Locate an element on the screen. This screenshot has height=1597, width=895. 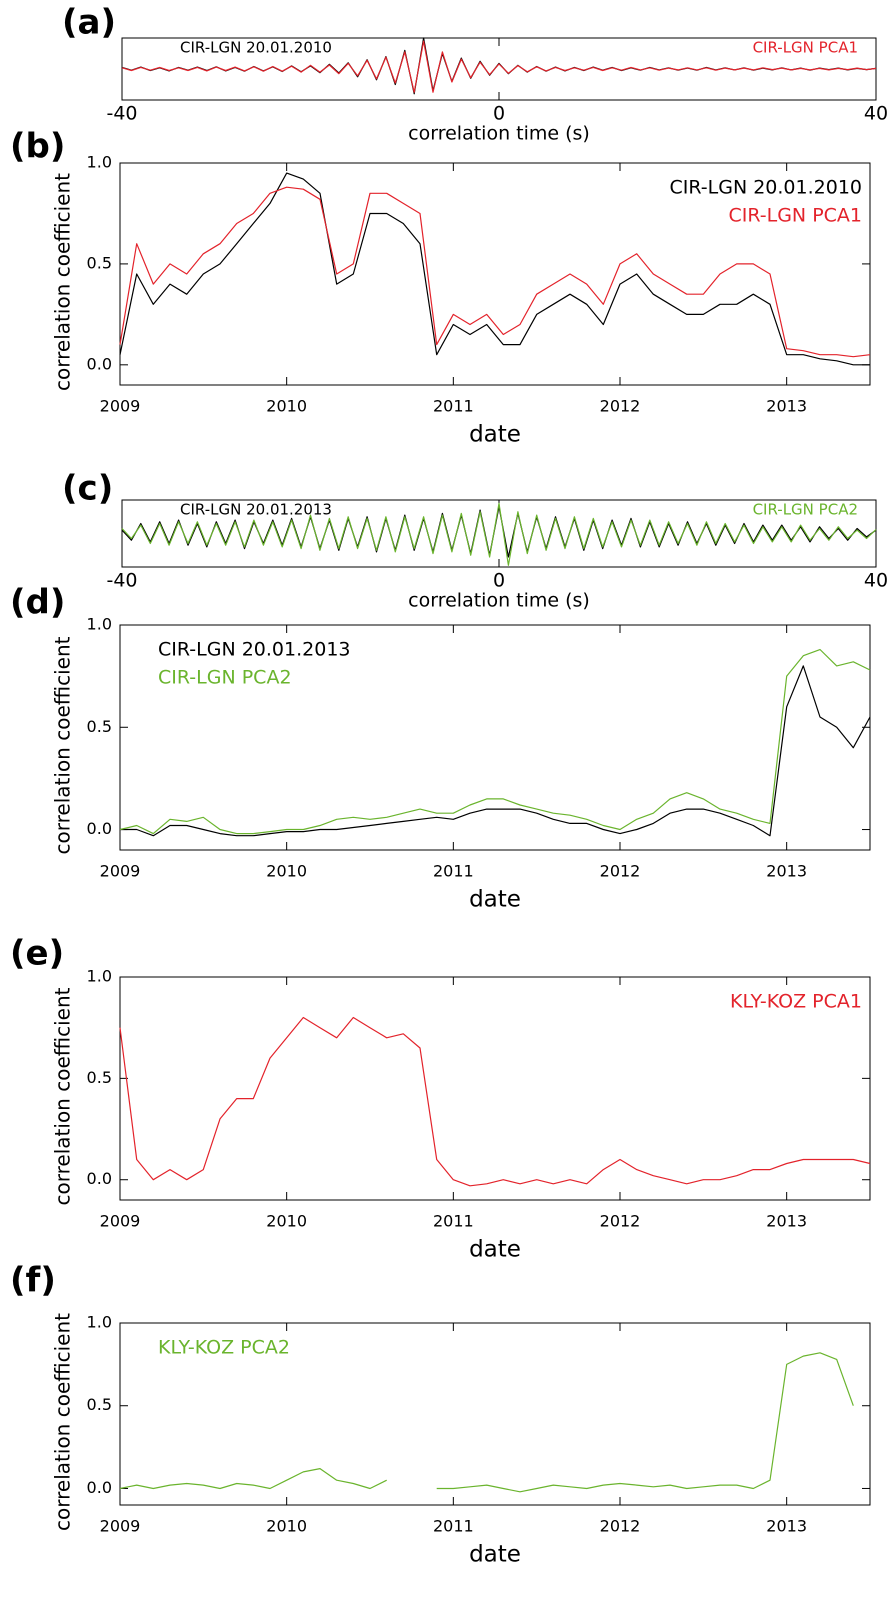
legend-entry: KLY-KOZ PCA1 is located at coordinates (796, 1002).